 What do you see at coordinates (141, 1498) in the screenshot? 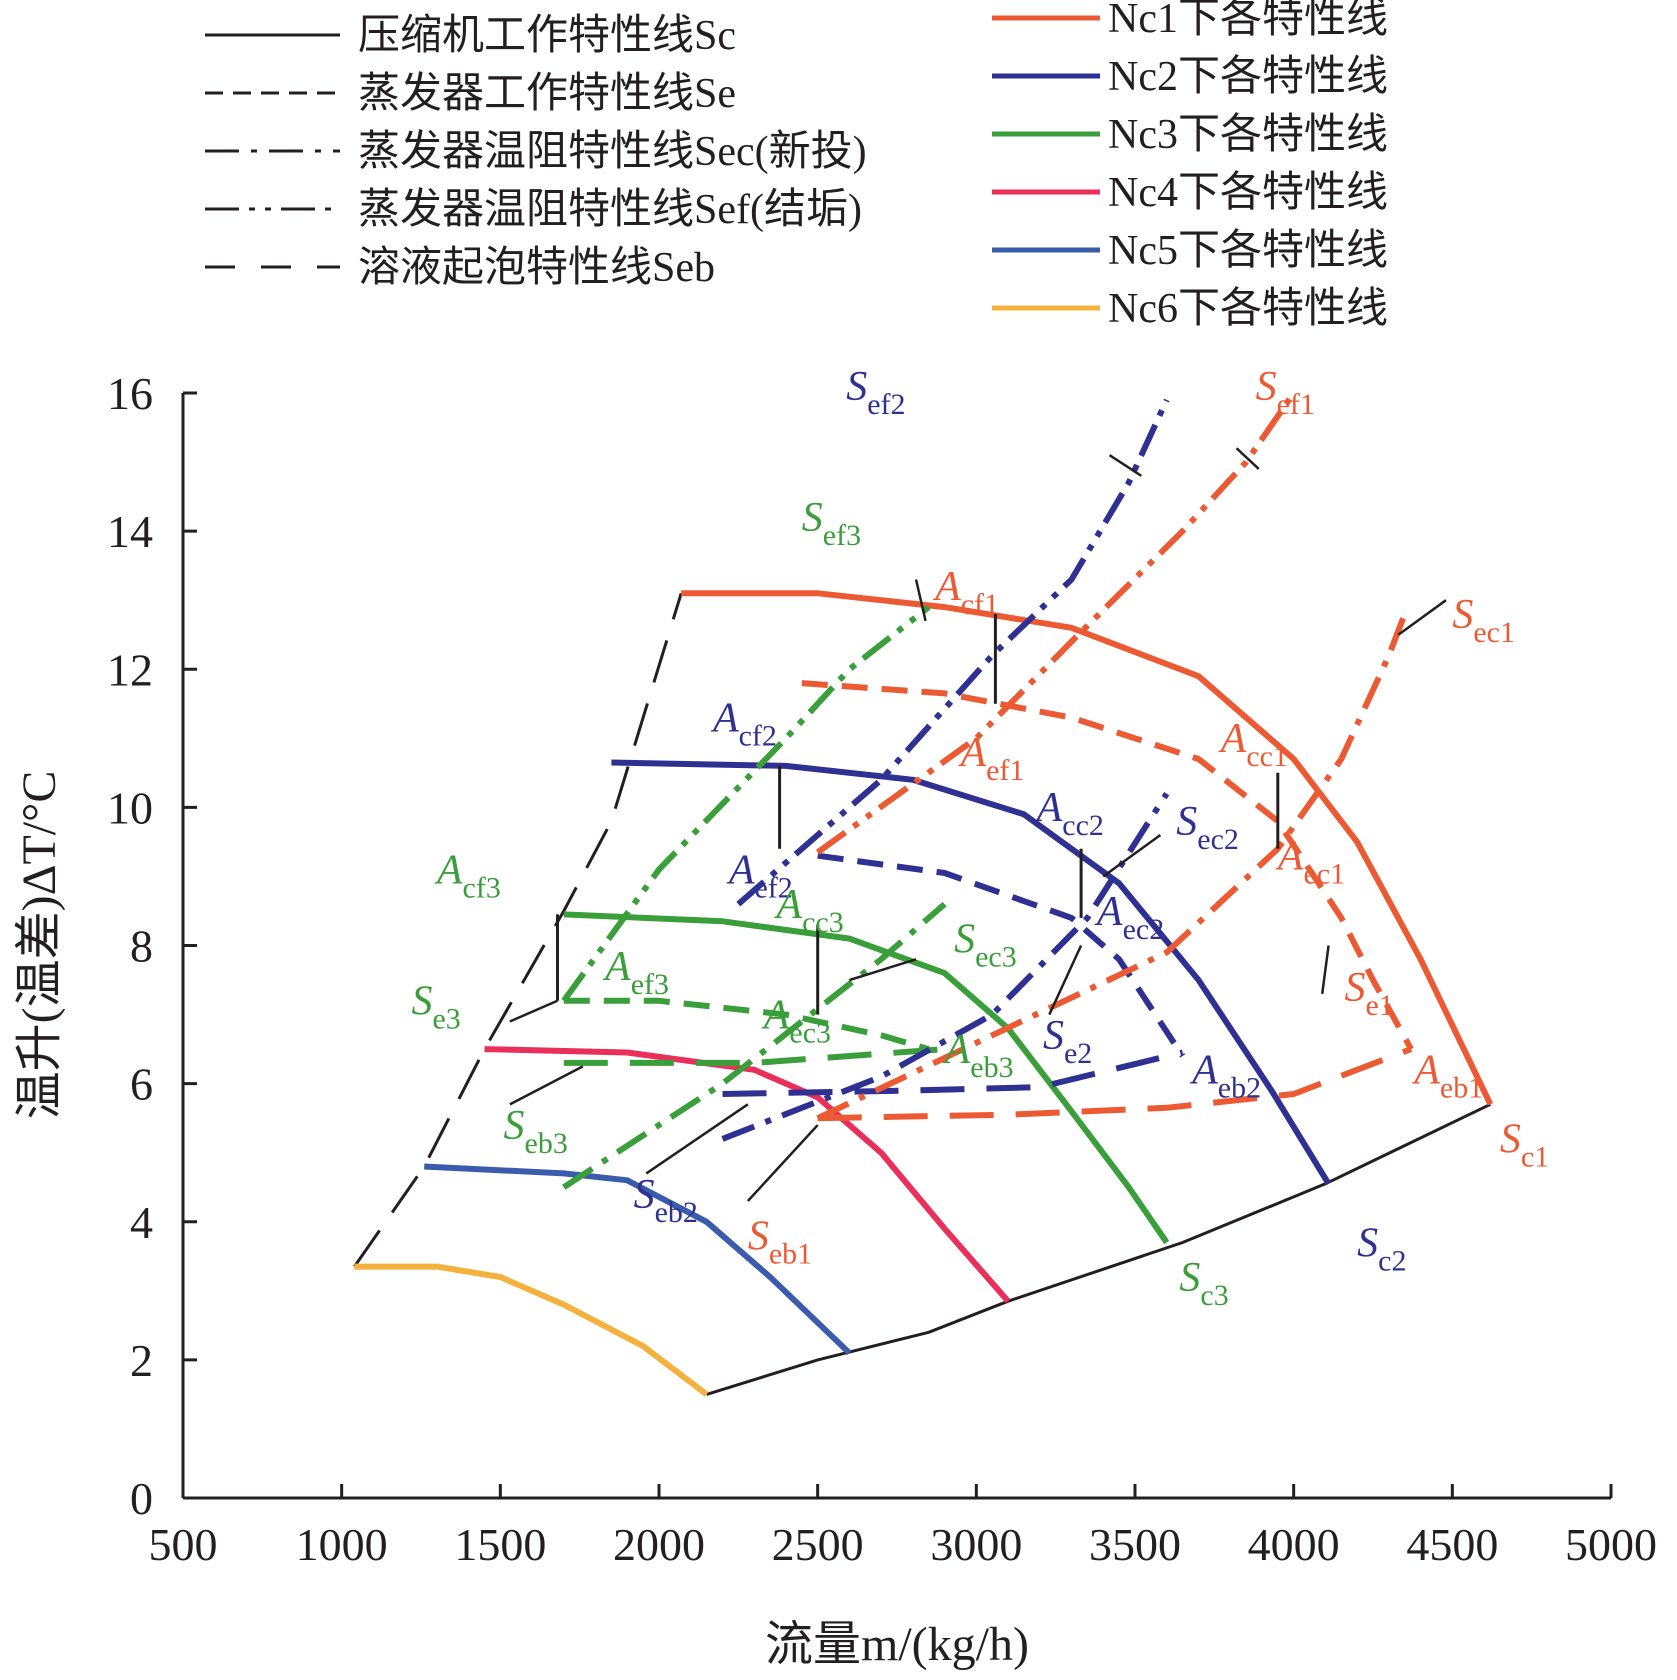
I see `y-tick-label: 0` at bounding box center [141, 1498].